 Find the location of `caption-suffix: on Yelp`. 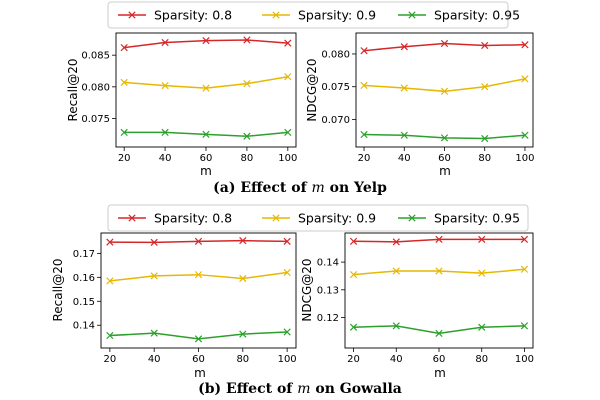

caption-suffix: on Yelp is located at coordinates (356, 188).